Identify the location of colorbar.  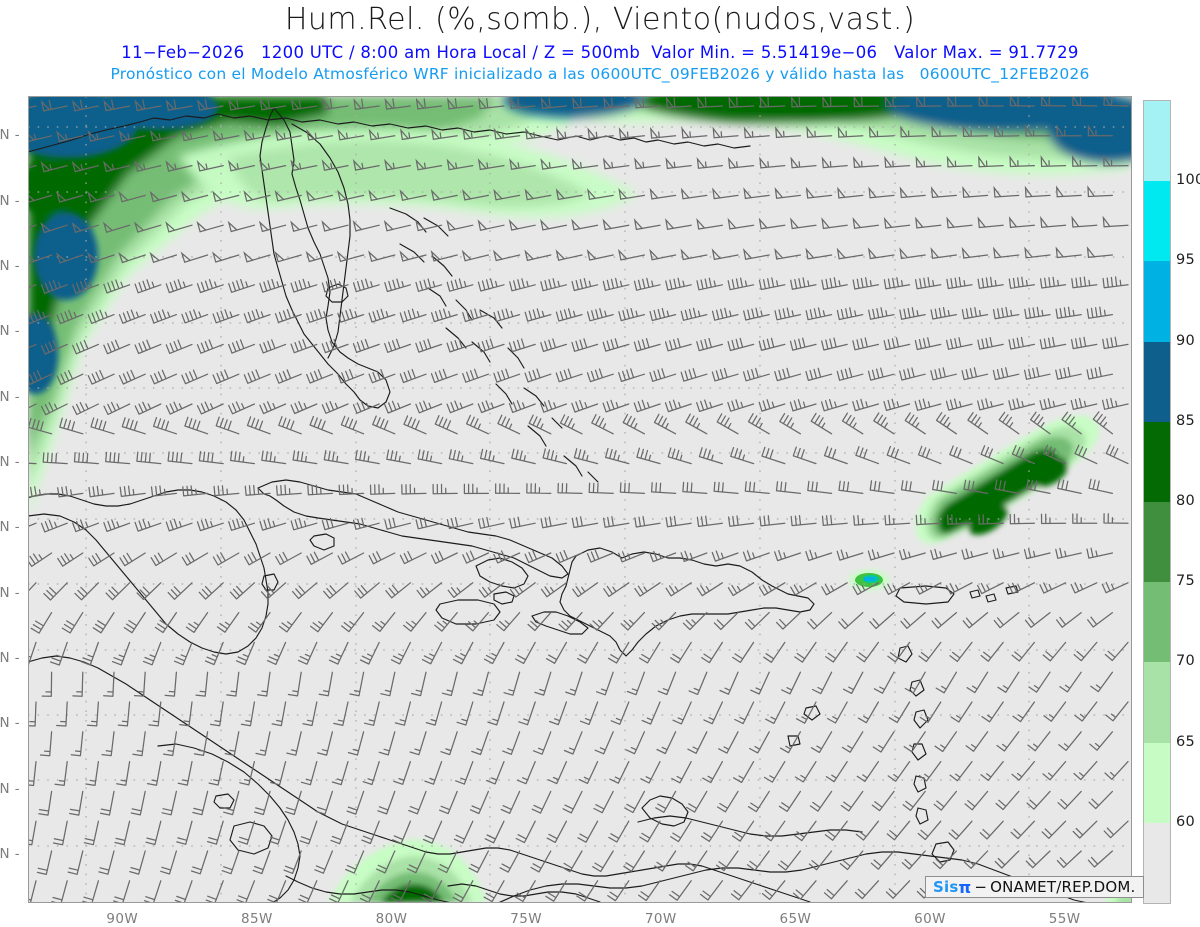
(1157, 502).